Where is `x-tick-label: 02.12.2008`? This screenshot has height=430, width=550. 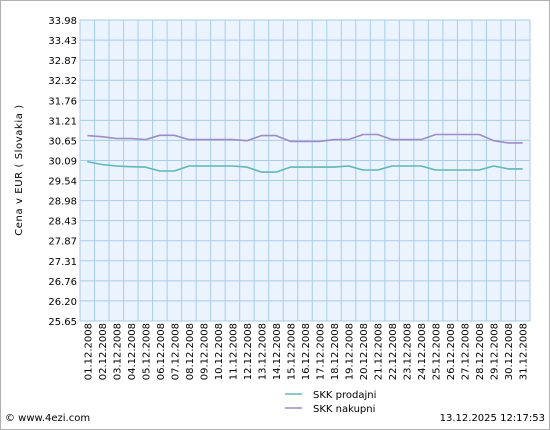
x-tick-label: 02.12.2008 is located at coordinates (103, 351).